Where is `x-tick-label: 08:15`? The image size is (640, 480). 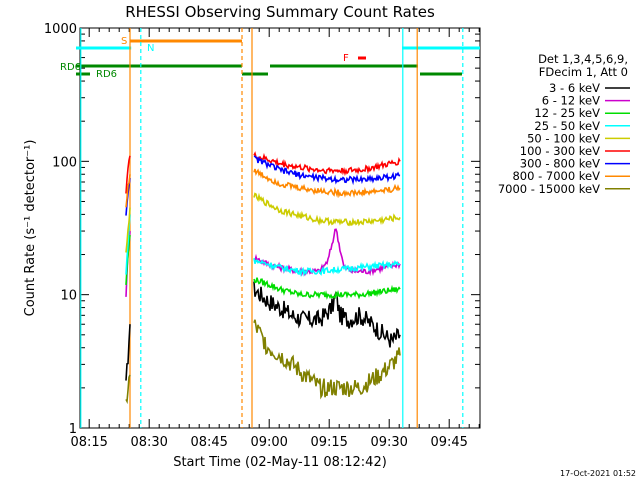 x-tick-label: 08:15 is located at coordinates (88, 442).